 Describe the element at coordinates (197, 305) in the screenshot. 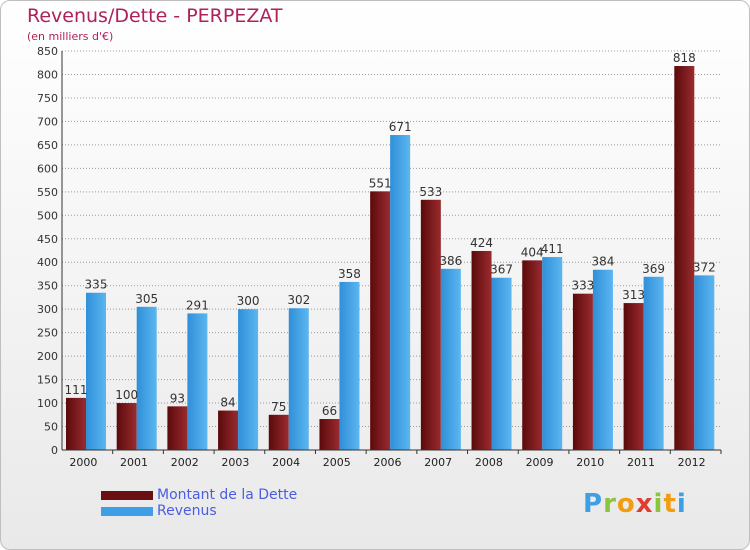

I see `revenus-value-label: 291` at that location.